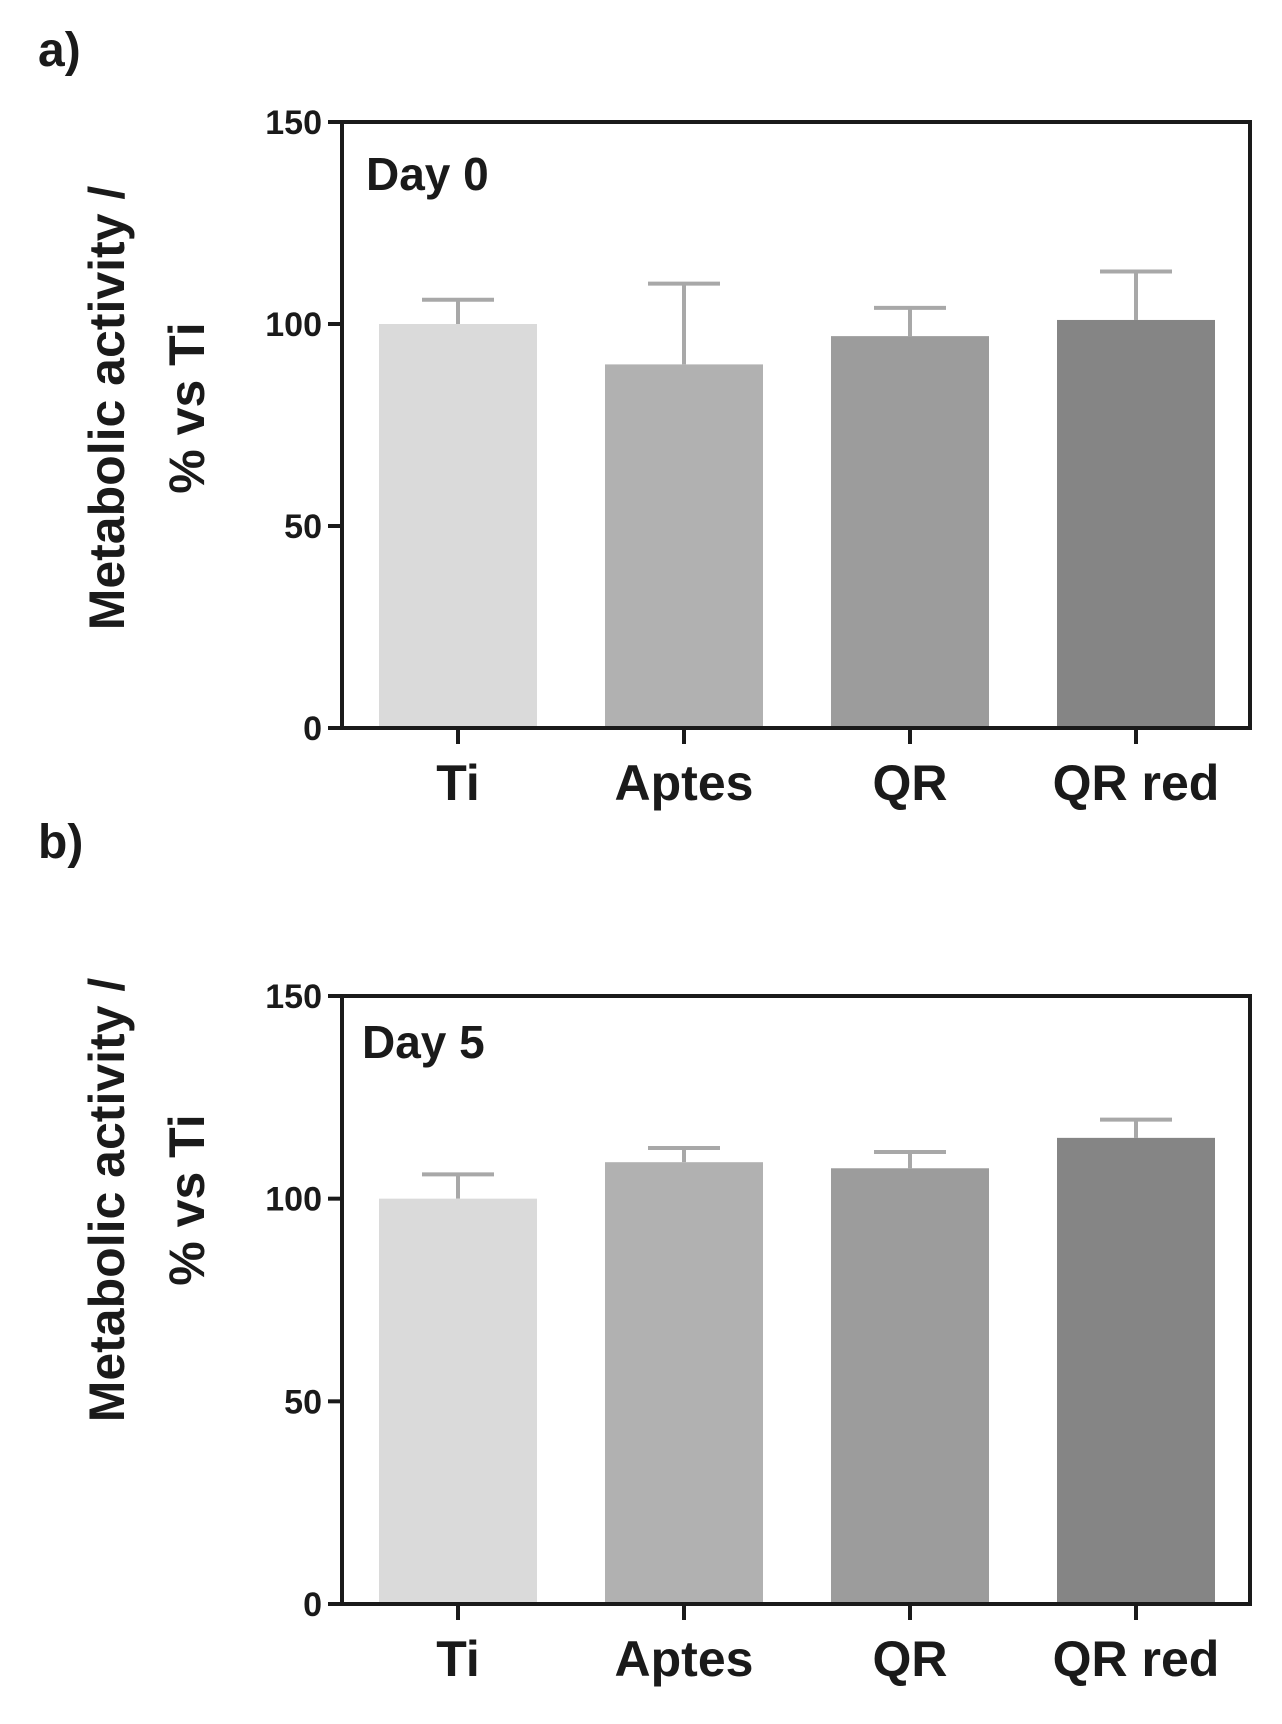 The width and height of the screenshot is (1282, 1724). What do you see at coordinates (107, 408) in the screenshot?
I see `y-axis-title-line1-a: Metabolic activity /` at bounding box center [107, 408].